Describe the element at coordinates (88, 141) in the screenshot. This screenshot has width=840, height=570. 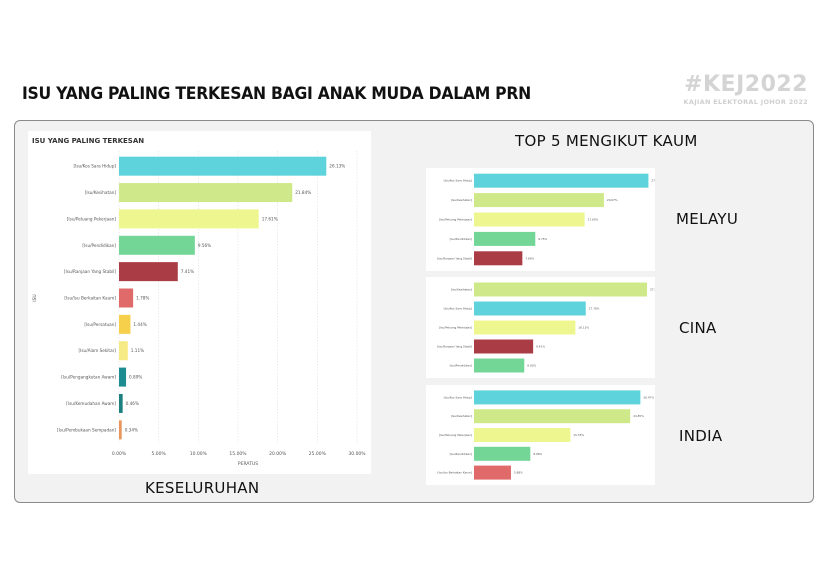
I see `chart-title: ISU YANG PALING TERKESAN` at that location.